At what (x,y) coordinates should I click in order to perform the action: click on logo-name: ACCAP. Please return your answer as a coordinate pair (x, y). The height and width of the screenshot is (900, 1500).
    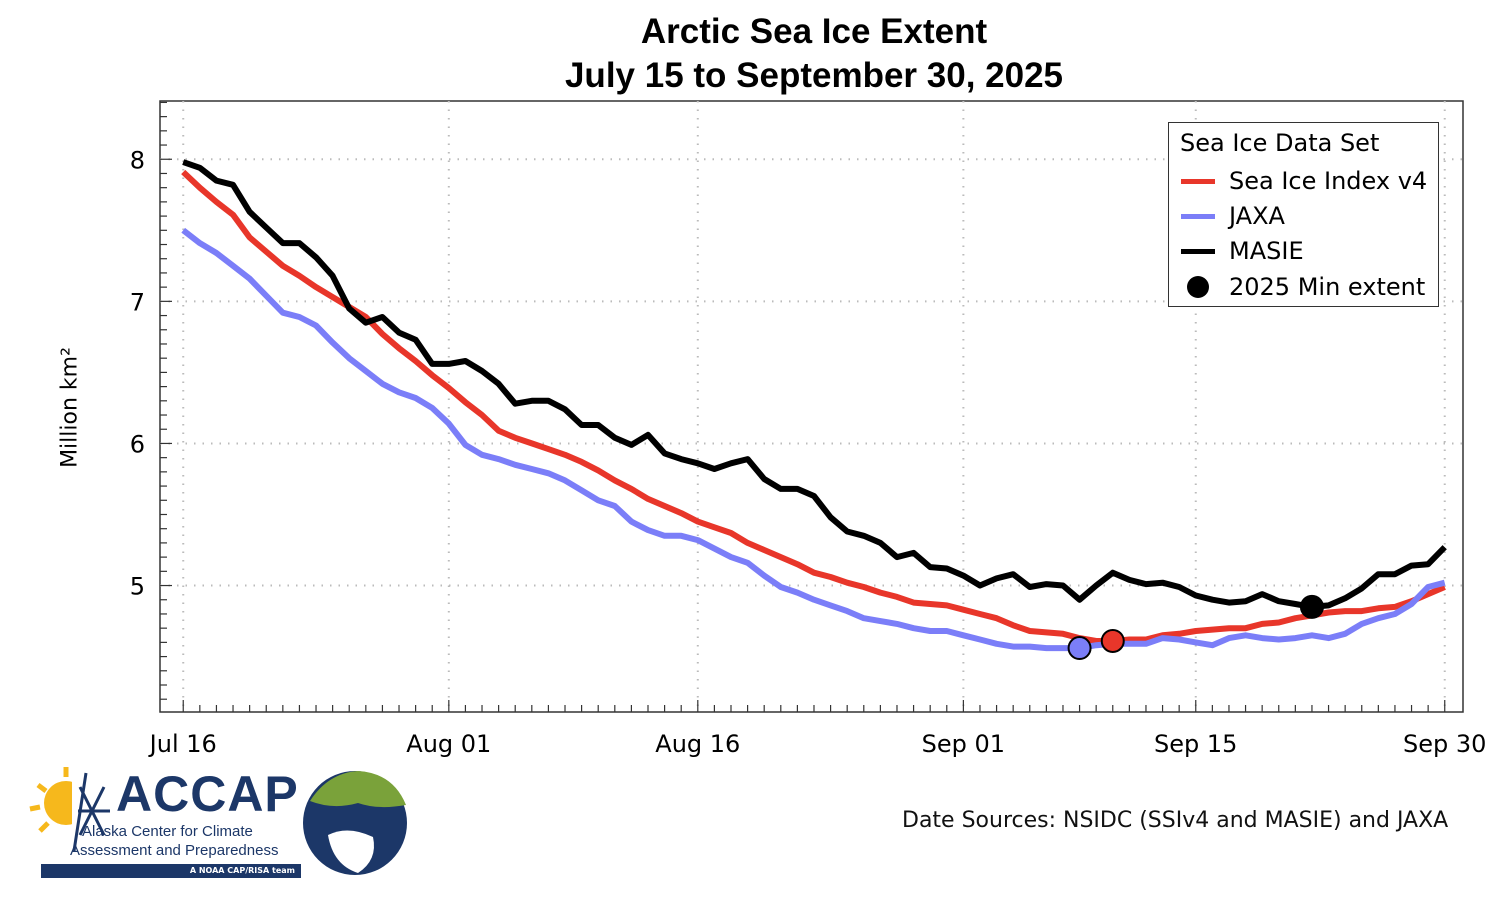
    Looking at the image, I should click on (207, 794).